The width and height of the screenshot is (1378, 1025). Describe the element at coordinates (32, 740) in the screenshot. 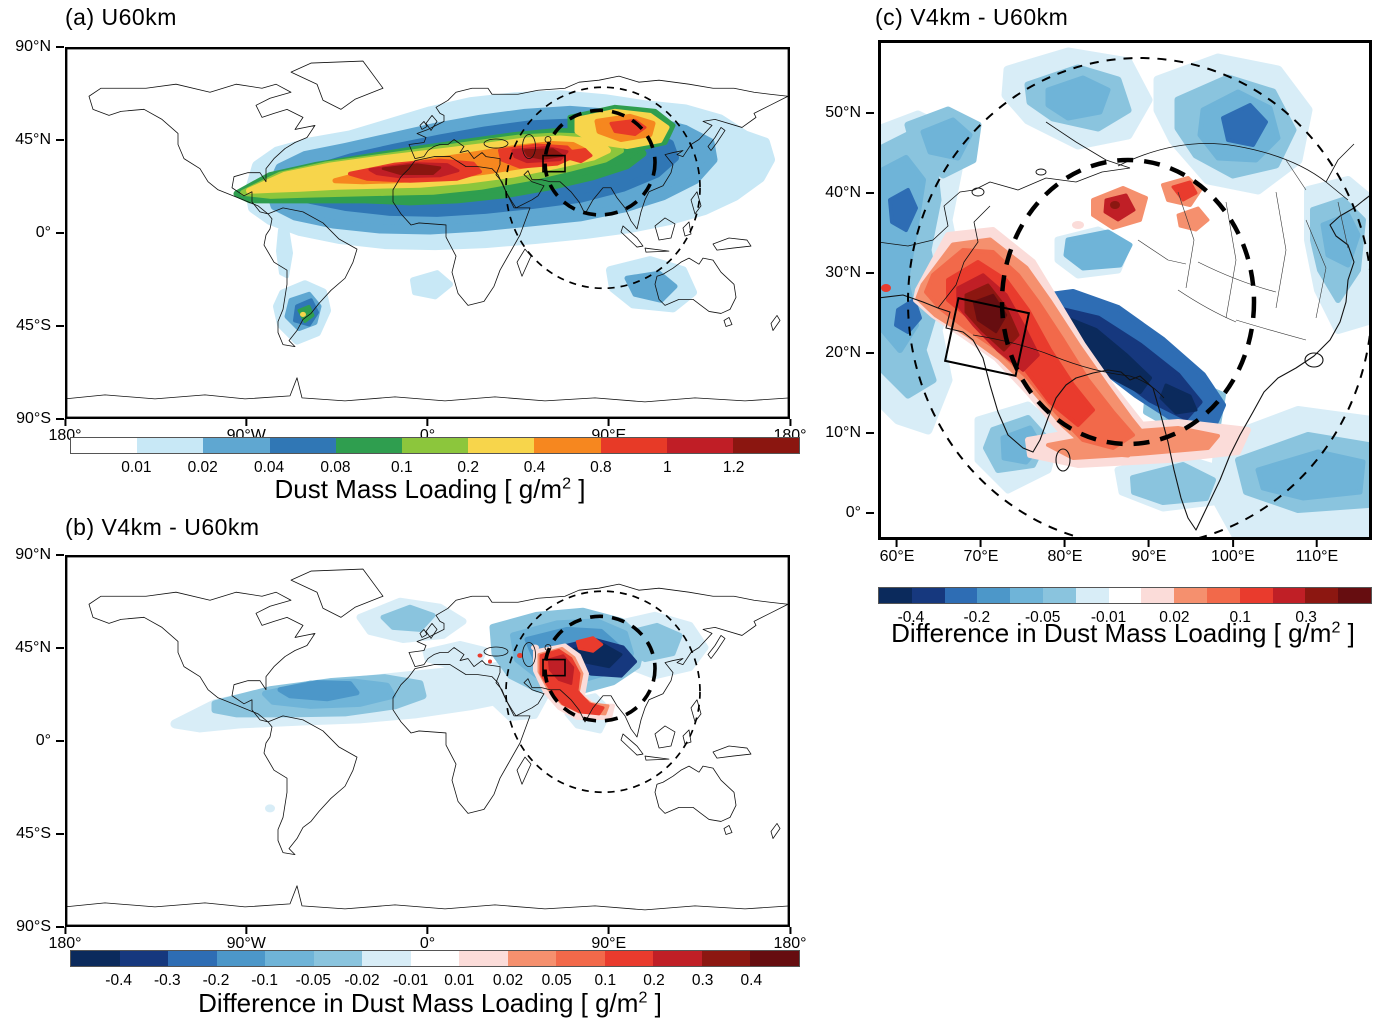

I see `panel-b-y-axis: 90°N 45°N 0° 45°S 90°S` at that location.